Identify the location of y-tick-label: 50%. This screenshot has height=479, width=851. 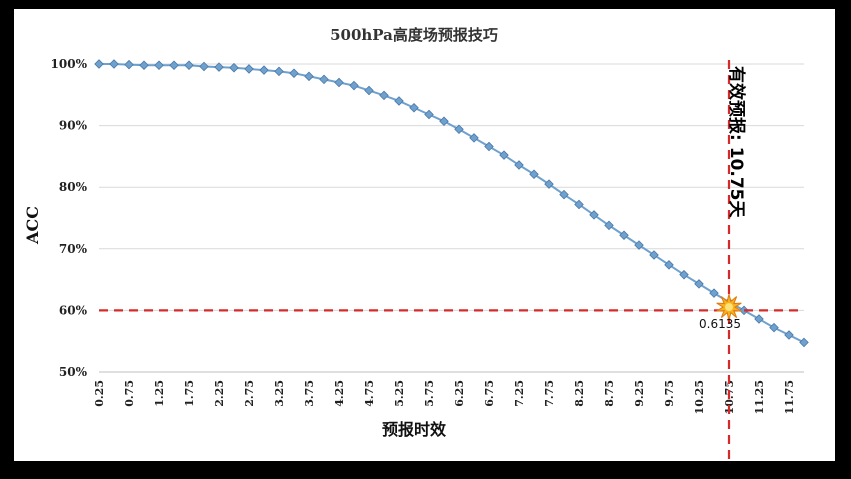
(73, 372).